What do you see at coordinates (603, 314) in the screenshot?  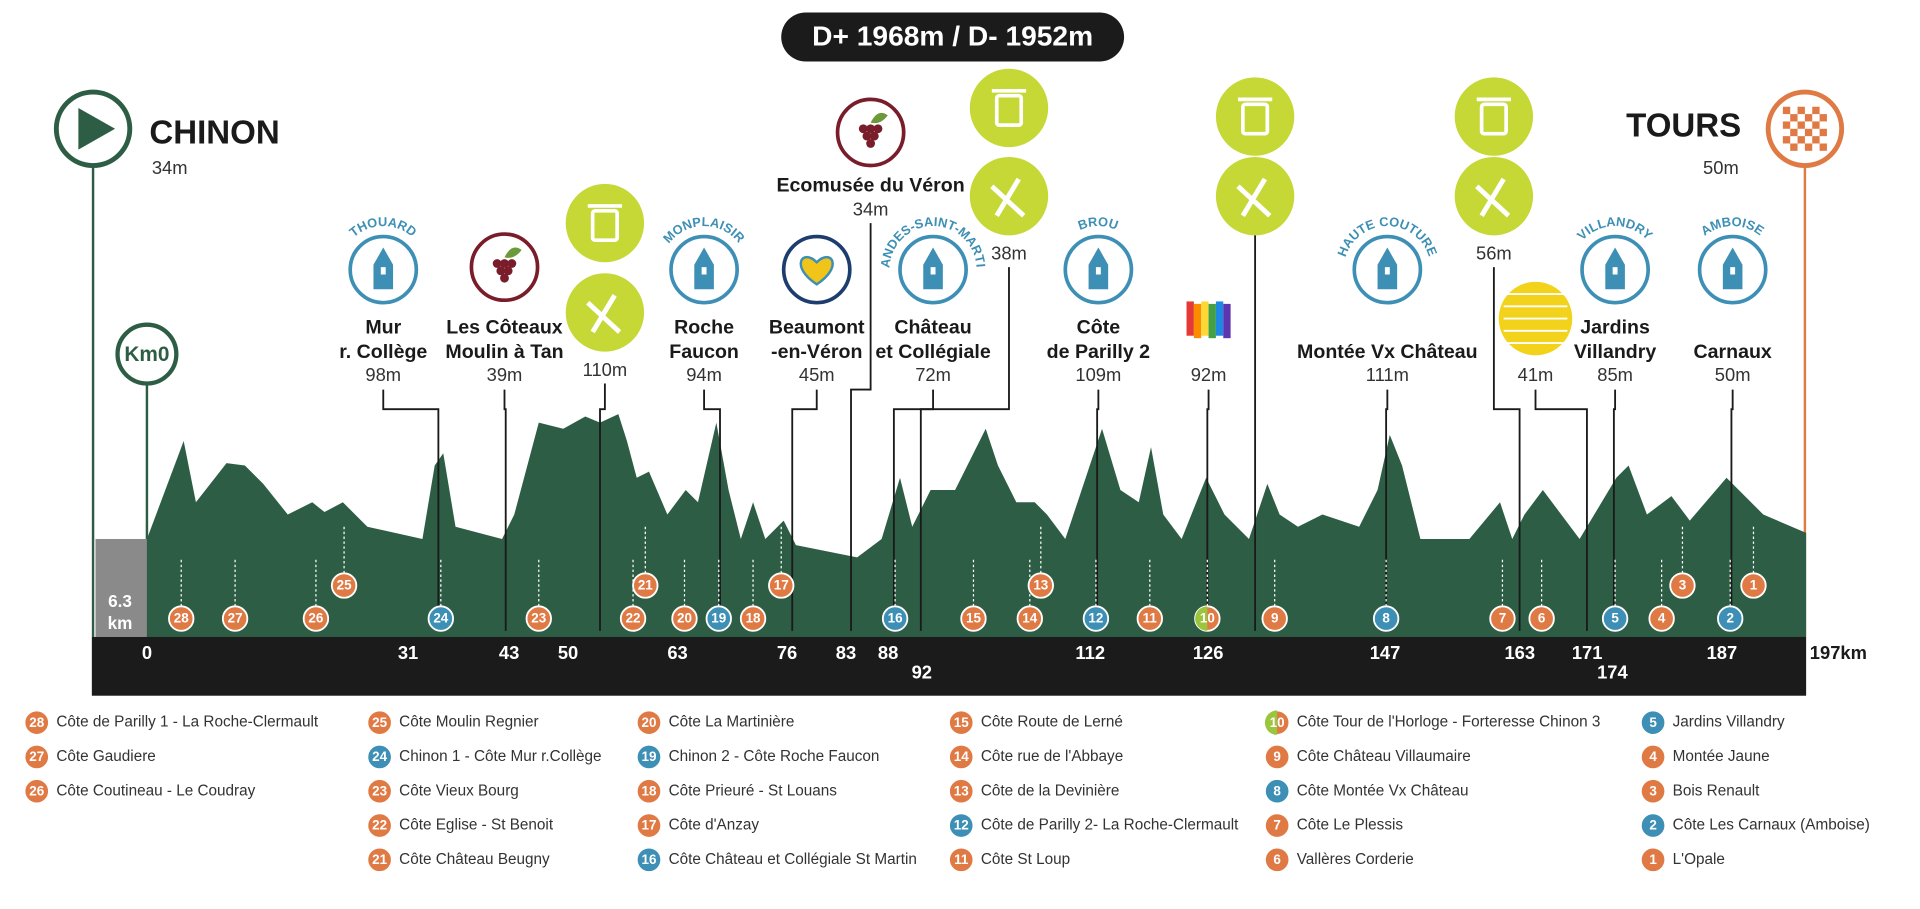 I see `fork` at bounding box center [603, 314].